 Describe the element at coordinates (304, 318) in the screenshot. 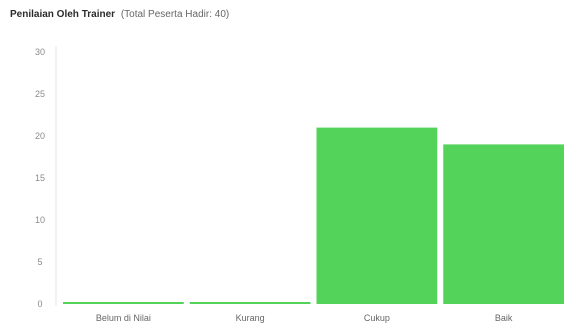

I see `x-labels: Belum di Nilai Kurang Cukup Baik` at that location.